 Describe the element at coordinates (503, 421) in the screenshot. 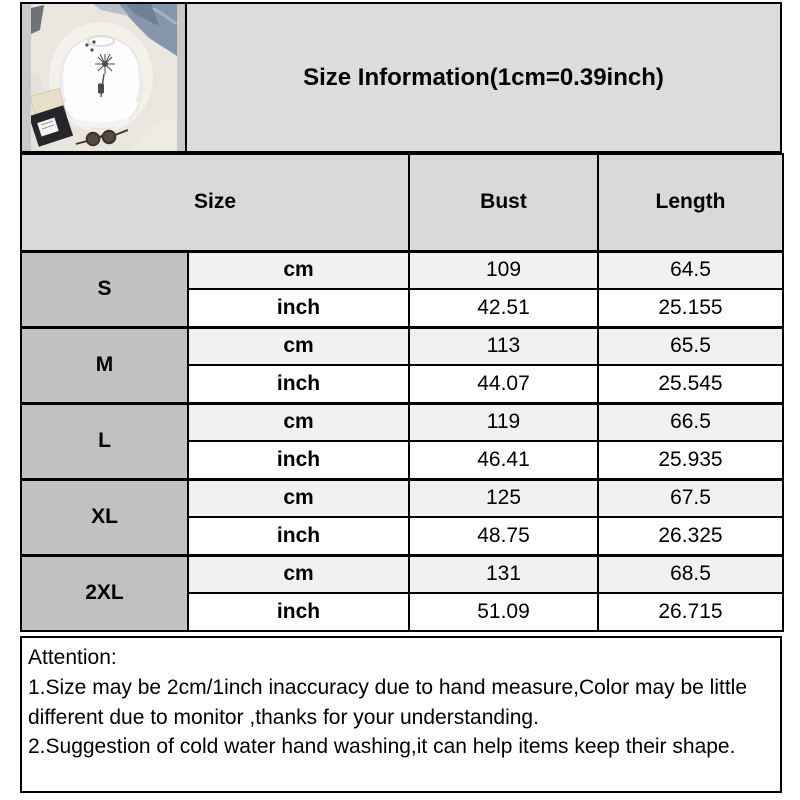

I see `bust-value: 119` at that location.